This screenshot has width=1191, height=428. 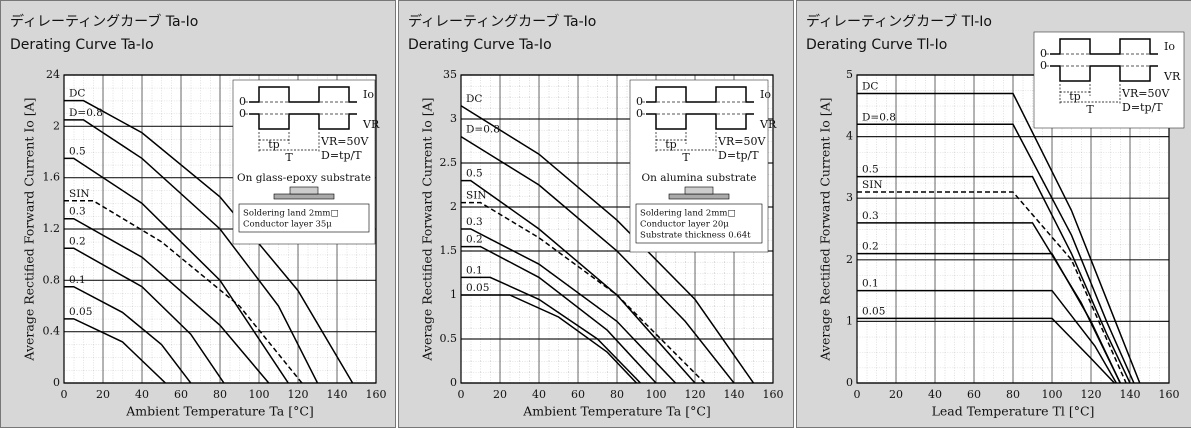 What do you see at coordinates (849, 74) in the screenshot?
I see `y-tick-label: 5` at bounding box center [849, 74].